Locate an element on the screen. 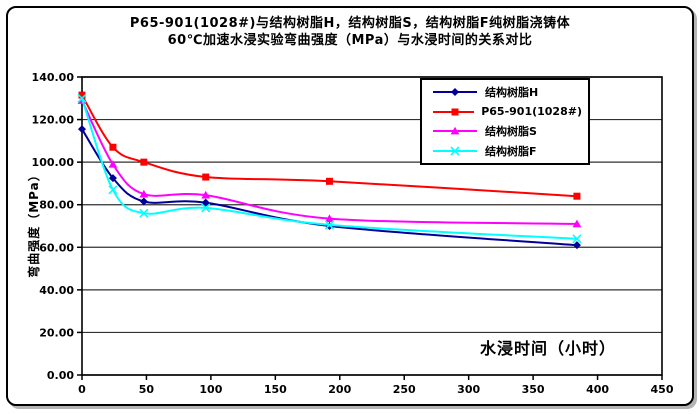  x-tick-label: 400 is located at coordinates (597, 389).